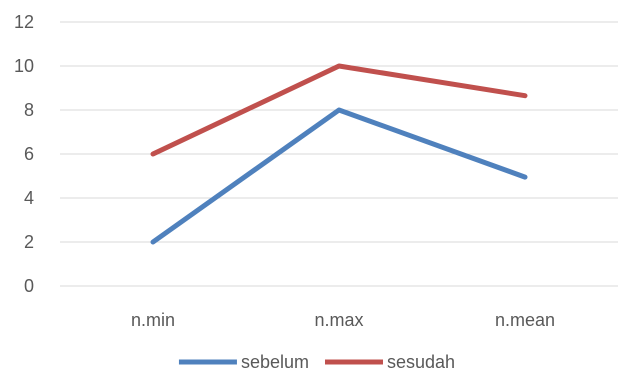  Describe the element at coordinates (275, 362) in the screenshot. I see `legend-label-sebelum: sebelum` at that location.